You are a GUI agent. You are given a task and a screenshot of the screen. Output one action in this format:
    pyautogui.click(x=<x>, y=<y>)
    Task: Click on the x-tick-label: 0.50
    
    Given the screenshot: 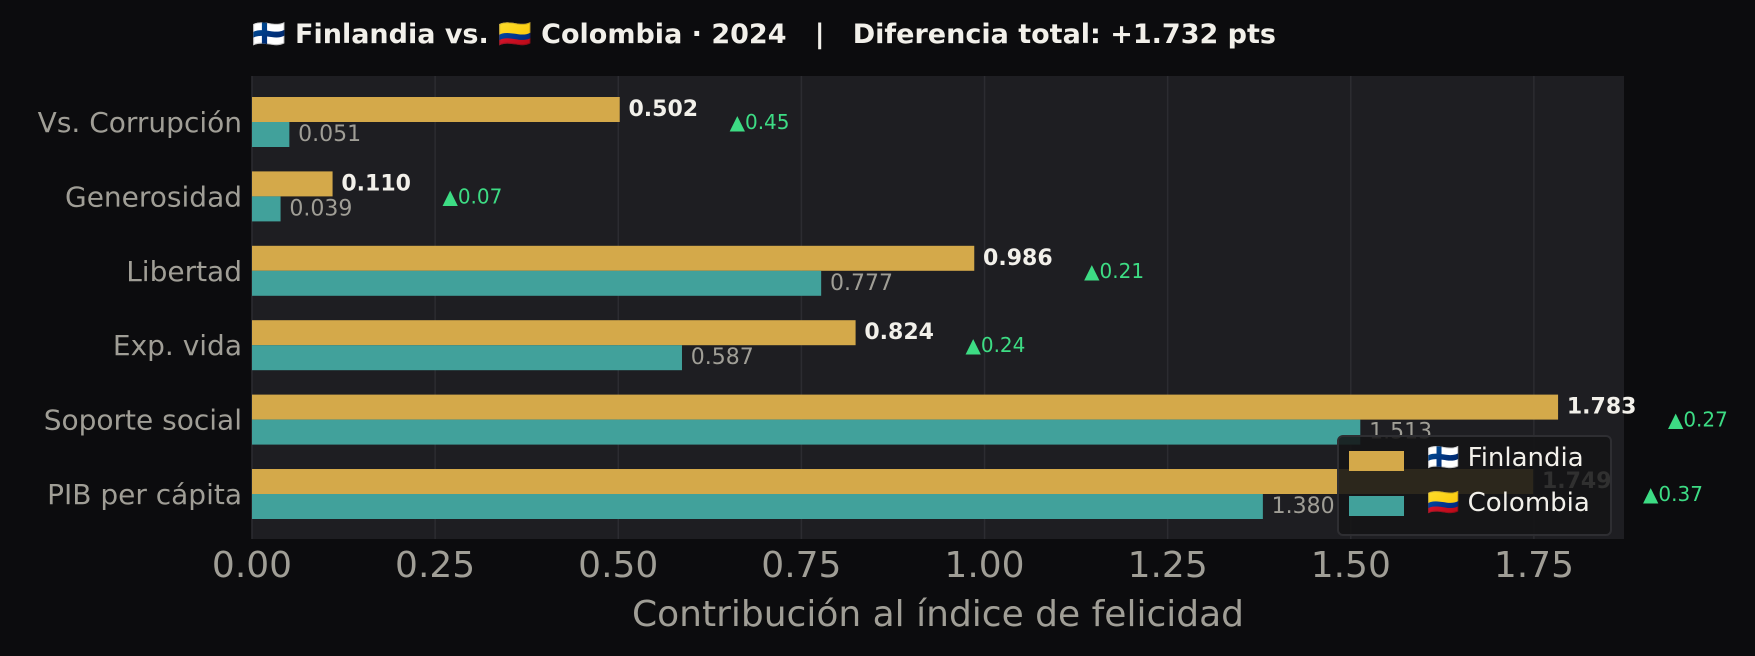 What is the action you would take?
    pyautogui.click(x=618, y=565)
    